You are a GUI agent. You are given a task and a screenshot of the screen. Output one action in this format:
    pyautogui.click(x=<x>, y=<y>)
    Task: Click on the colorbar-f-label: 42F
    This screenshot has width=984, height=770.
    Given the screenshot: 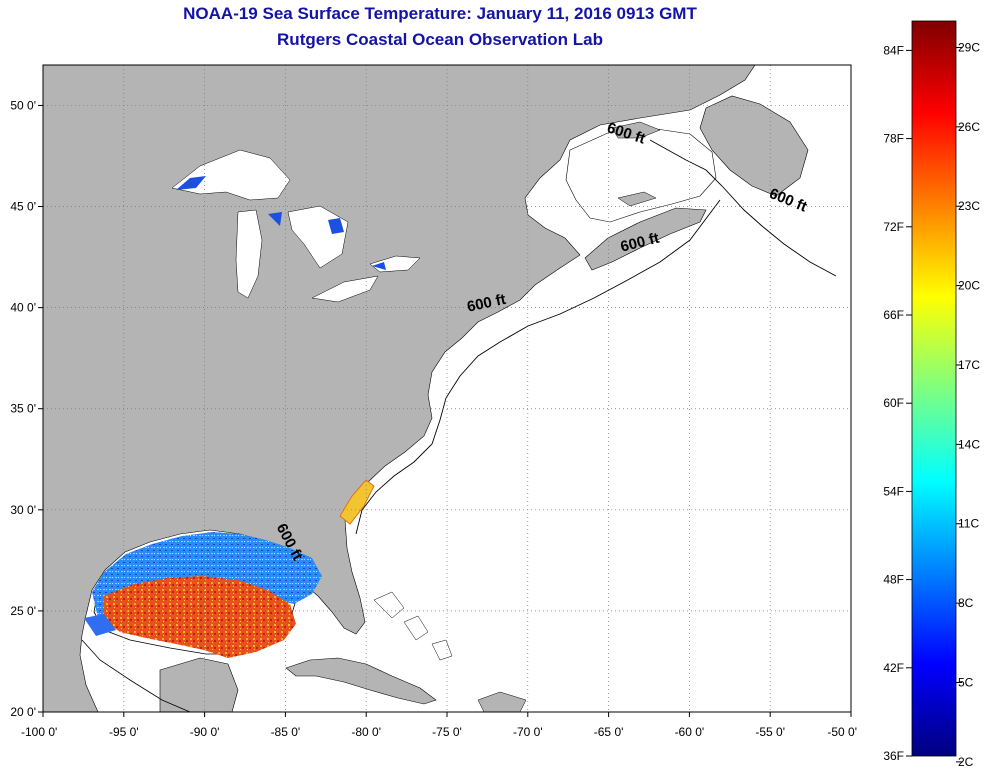 What is the action you would take?
    pyautogui.click(x=893, y=668)
    